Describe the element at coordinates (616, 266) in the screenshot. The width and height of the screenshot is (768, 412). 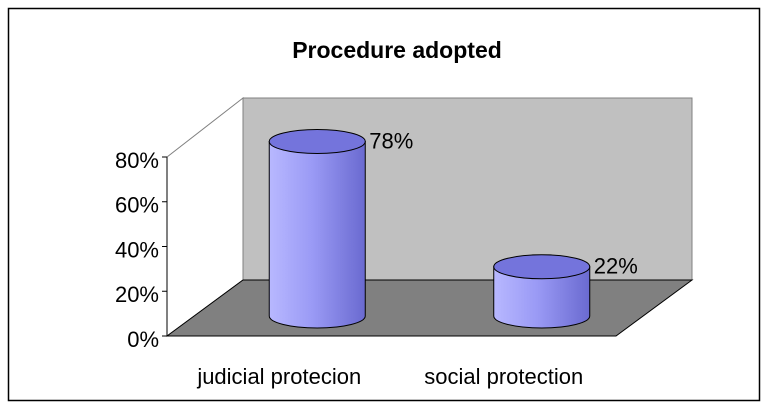
I see `value-label: 22%` at that location.